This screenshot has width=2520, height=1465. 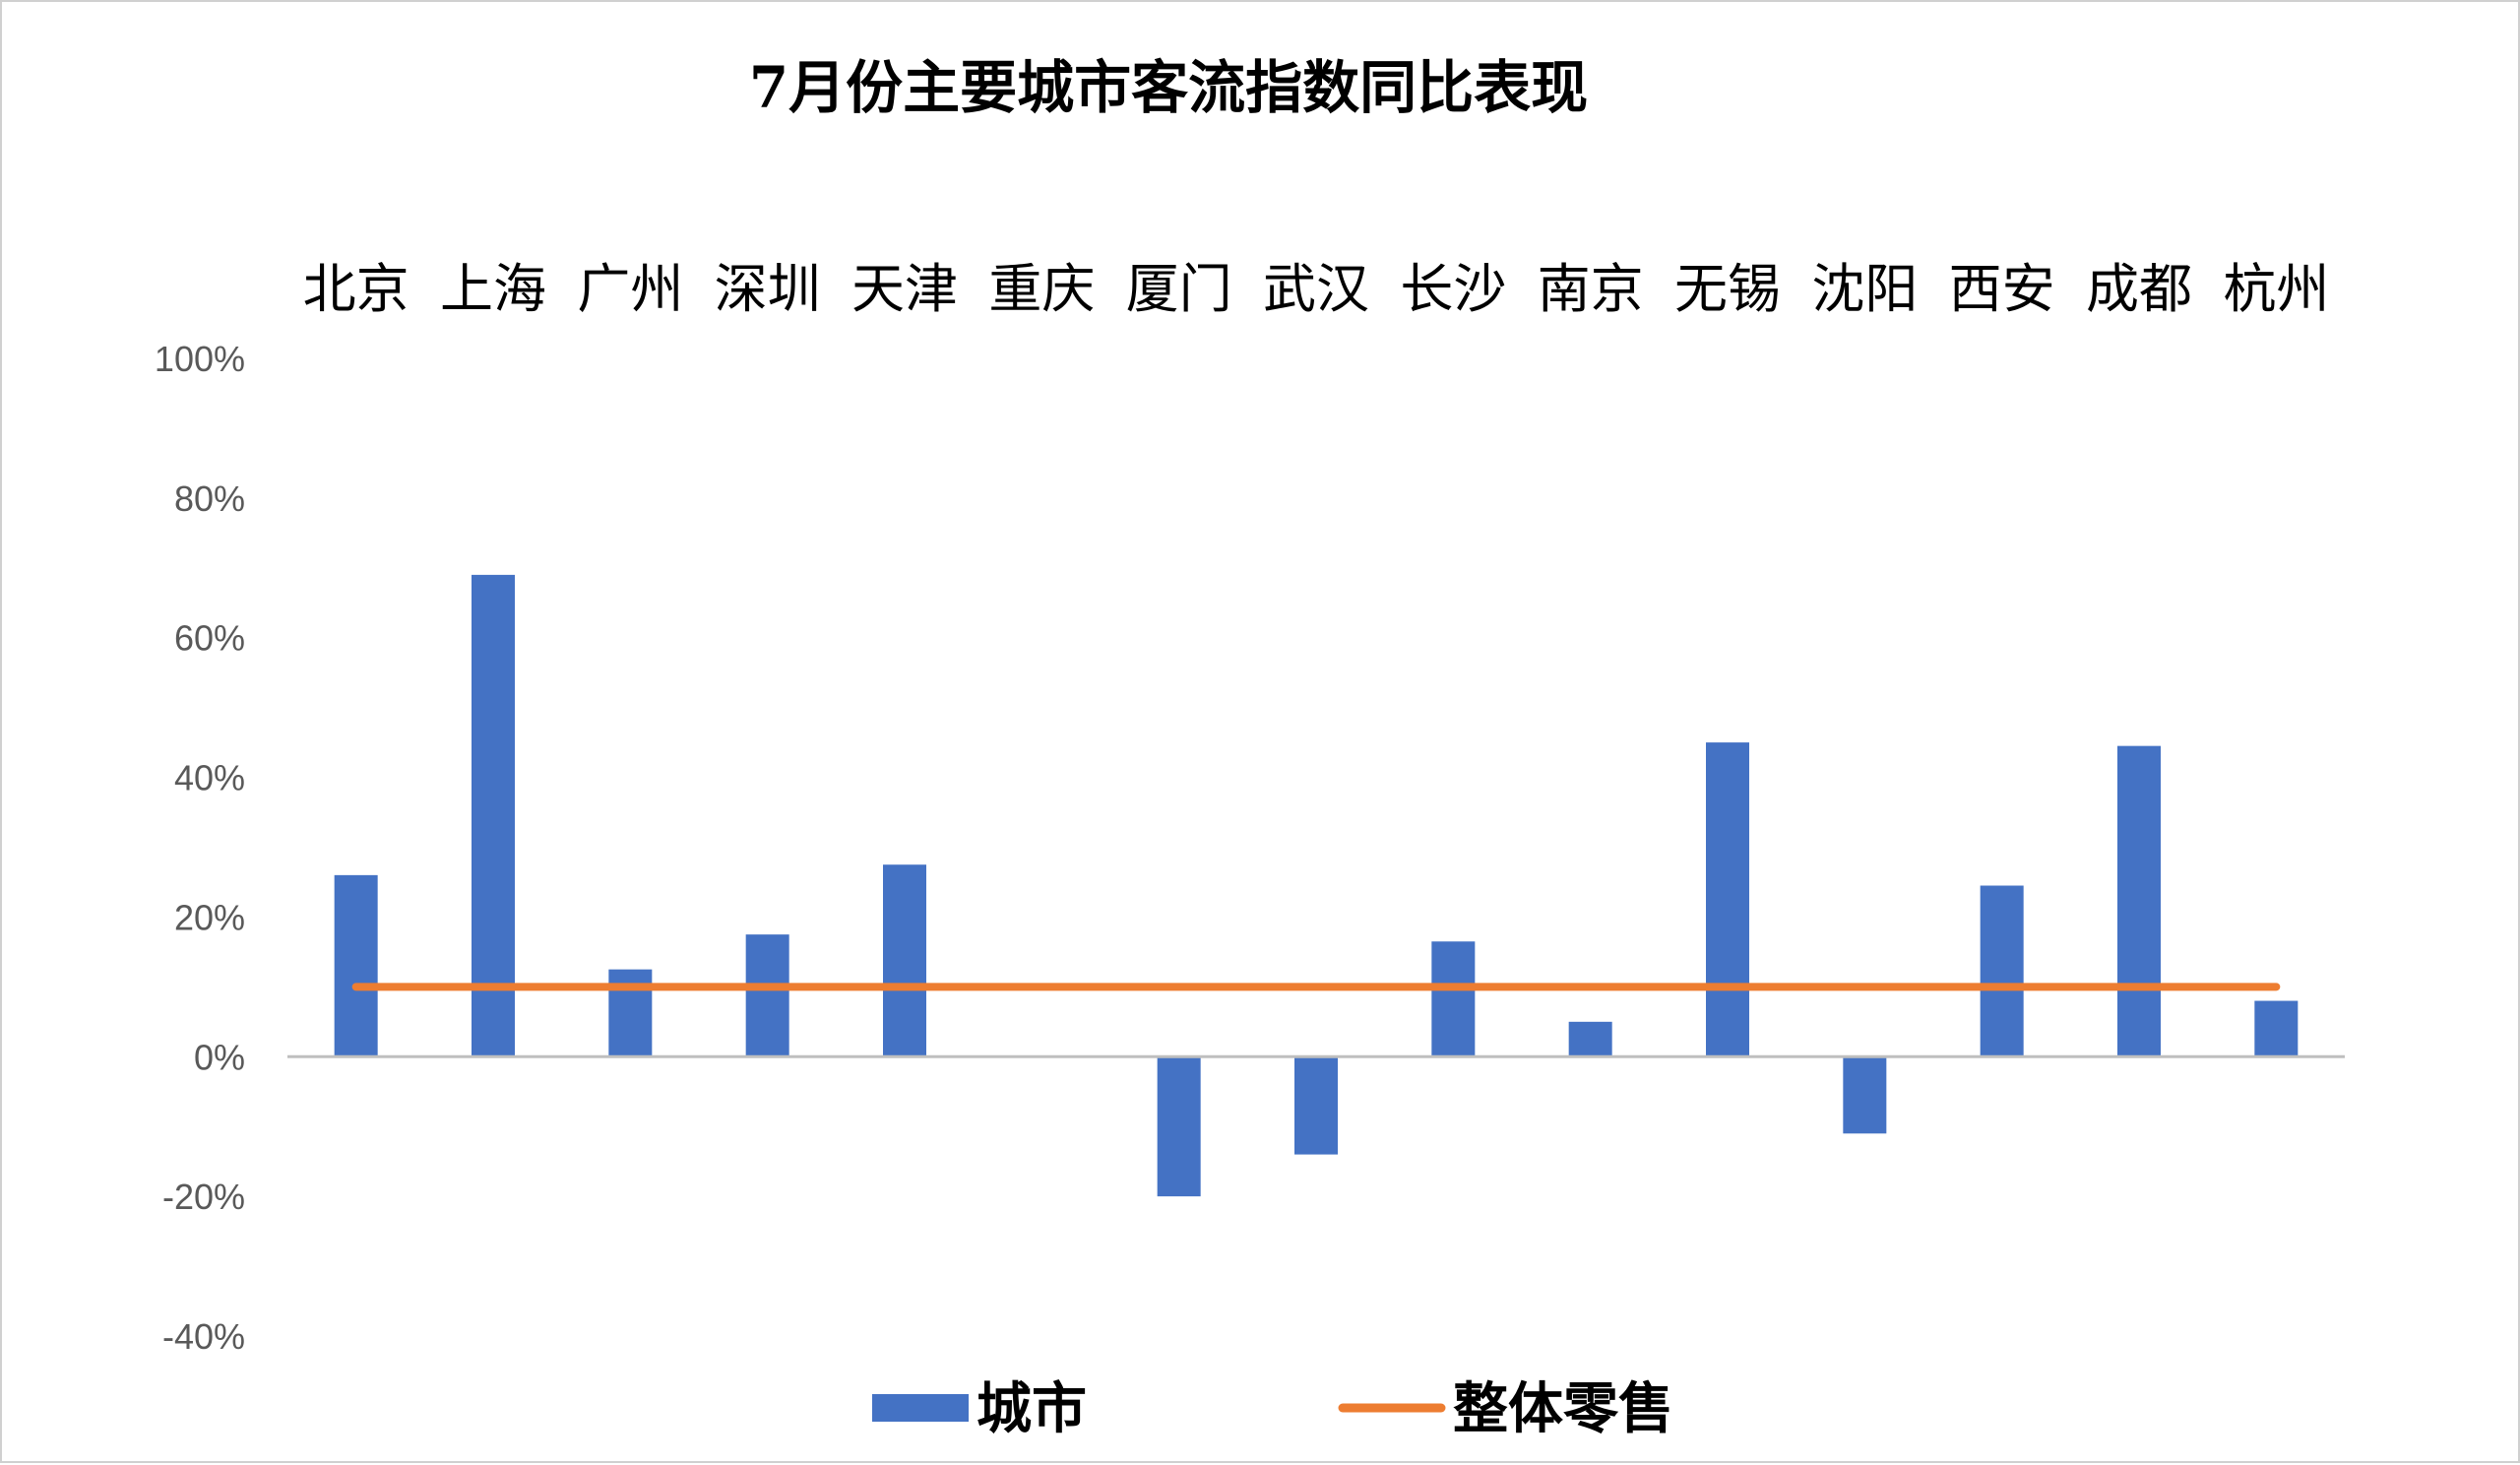 What do you see at coordinates (1041, 289) in the screenshot?
I see `category-label: 重庆` at bounding box center [1041, 289].